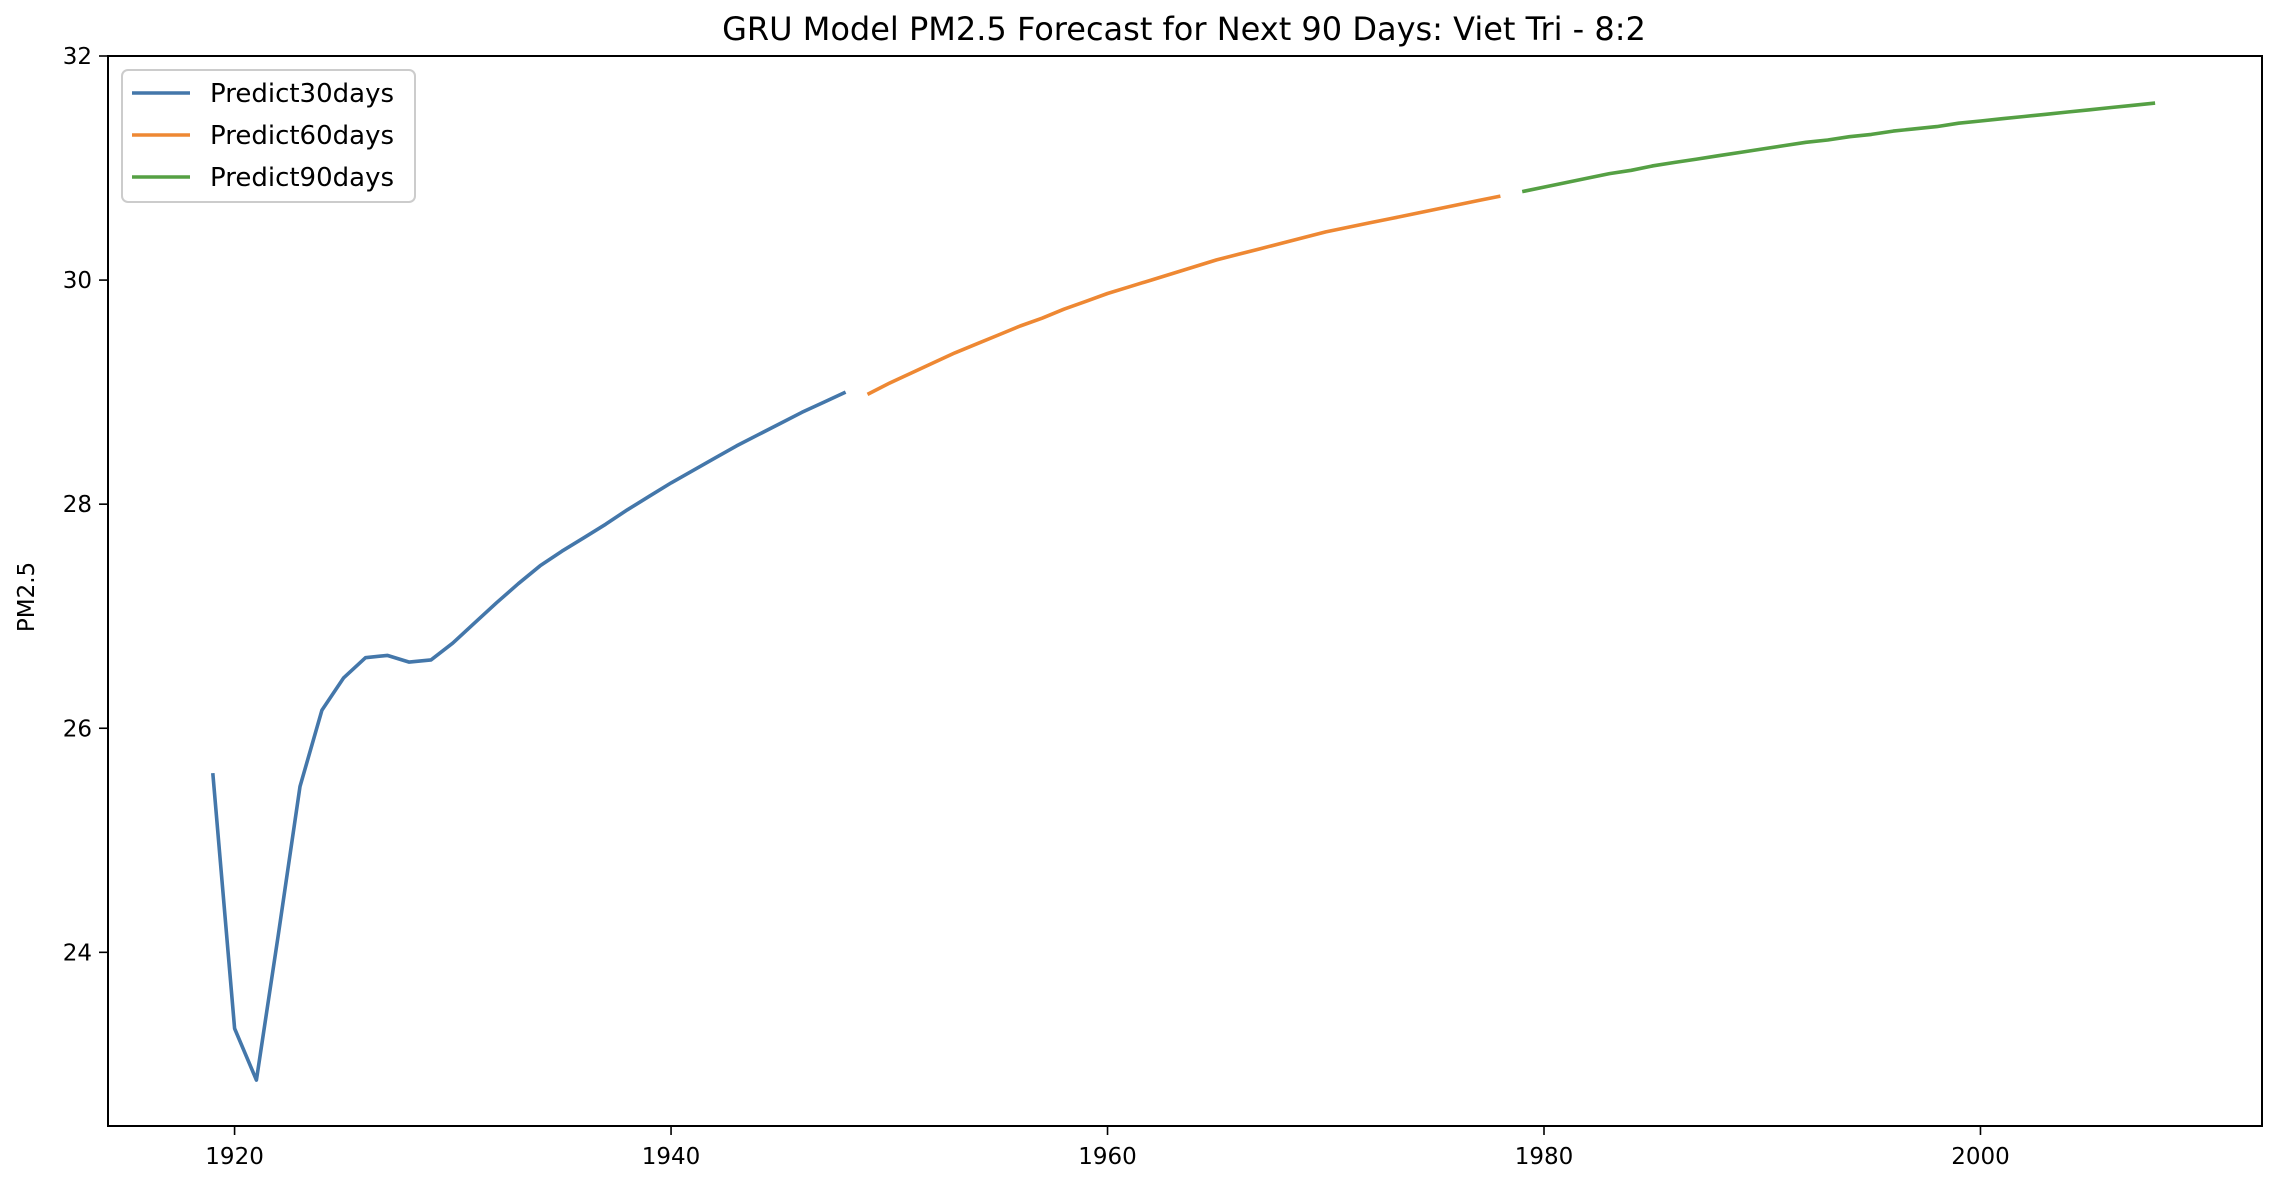  What do you see at coordinates (77, 505) in the screenshot?
I see `y-tick-label: 28` at bounding box center [77, 505].